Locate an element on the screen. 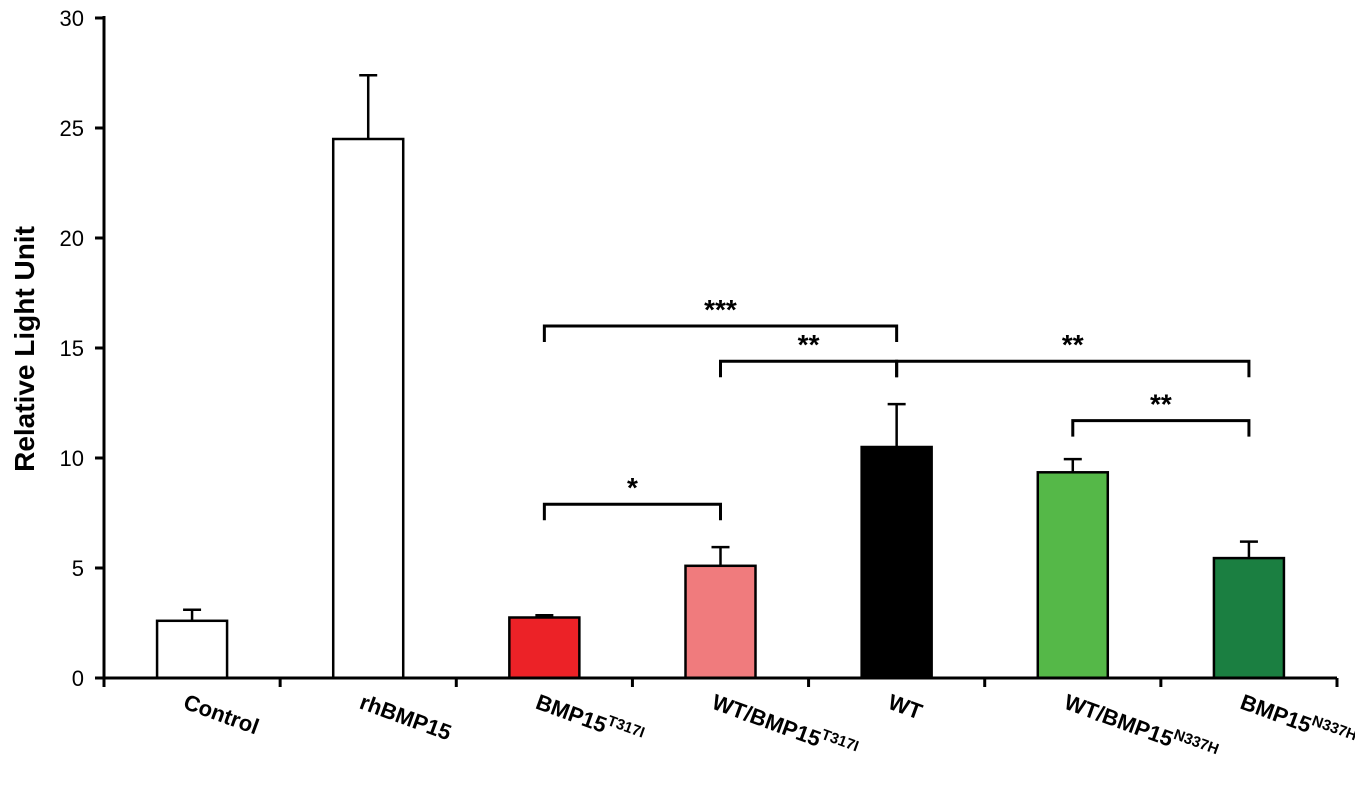 The height and width of the screenshot is (800, 1355). x-tick-label: Control is located at coordinates (221, 714).